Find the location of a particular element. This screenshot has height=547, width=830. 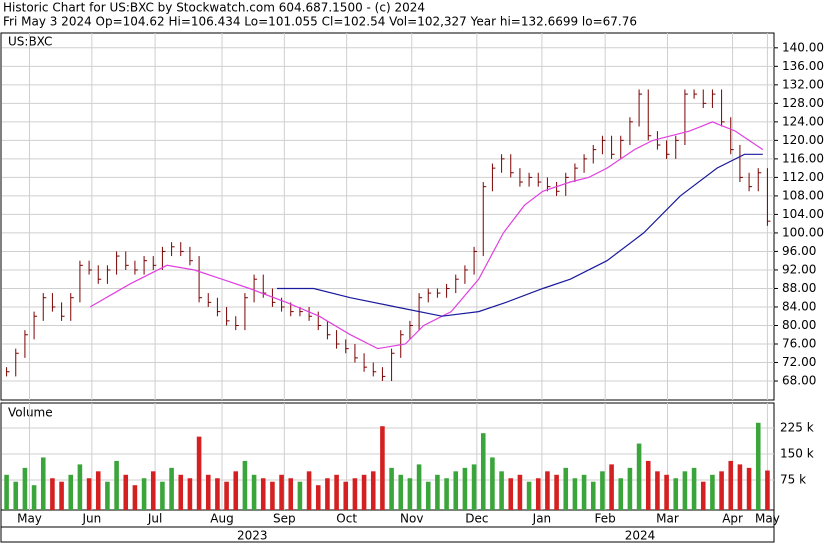

year-label: 2024 is located at coordinates (640, 536).